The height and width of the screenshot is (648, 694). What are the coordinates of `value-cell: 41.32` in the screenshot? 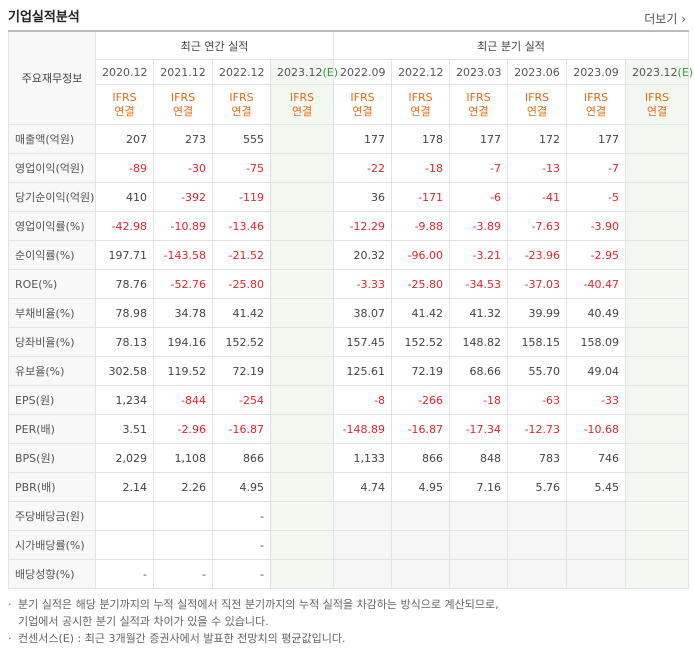 It's located at (479, 313).